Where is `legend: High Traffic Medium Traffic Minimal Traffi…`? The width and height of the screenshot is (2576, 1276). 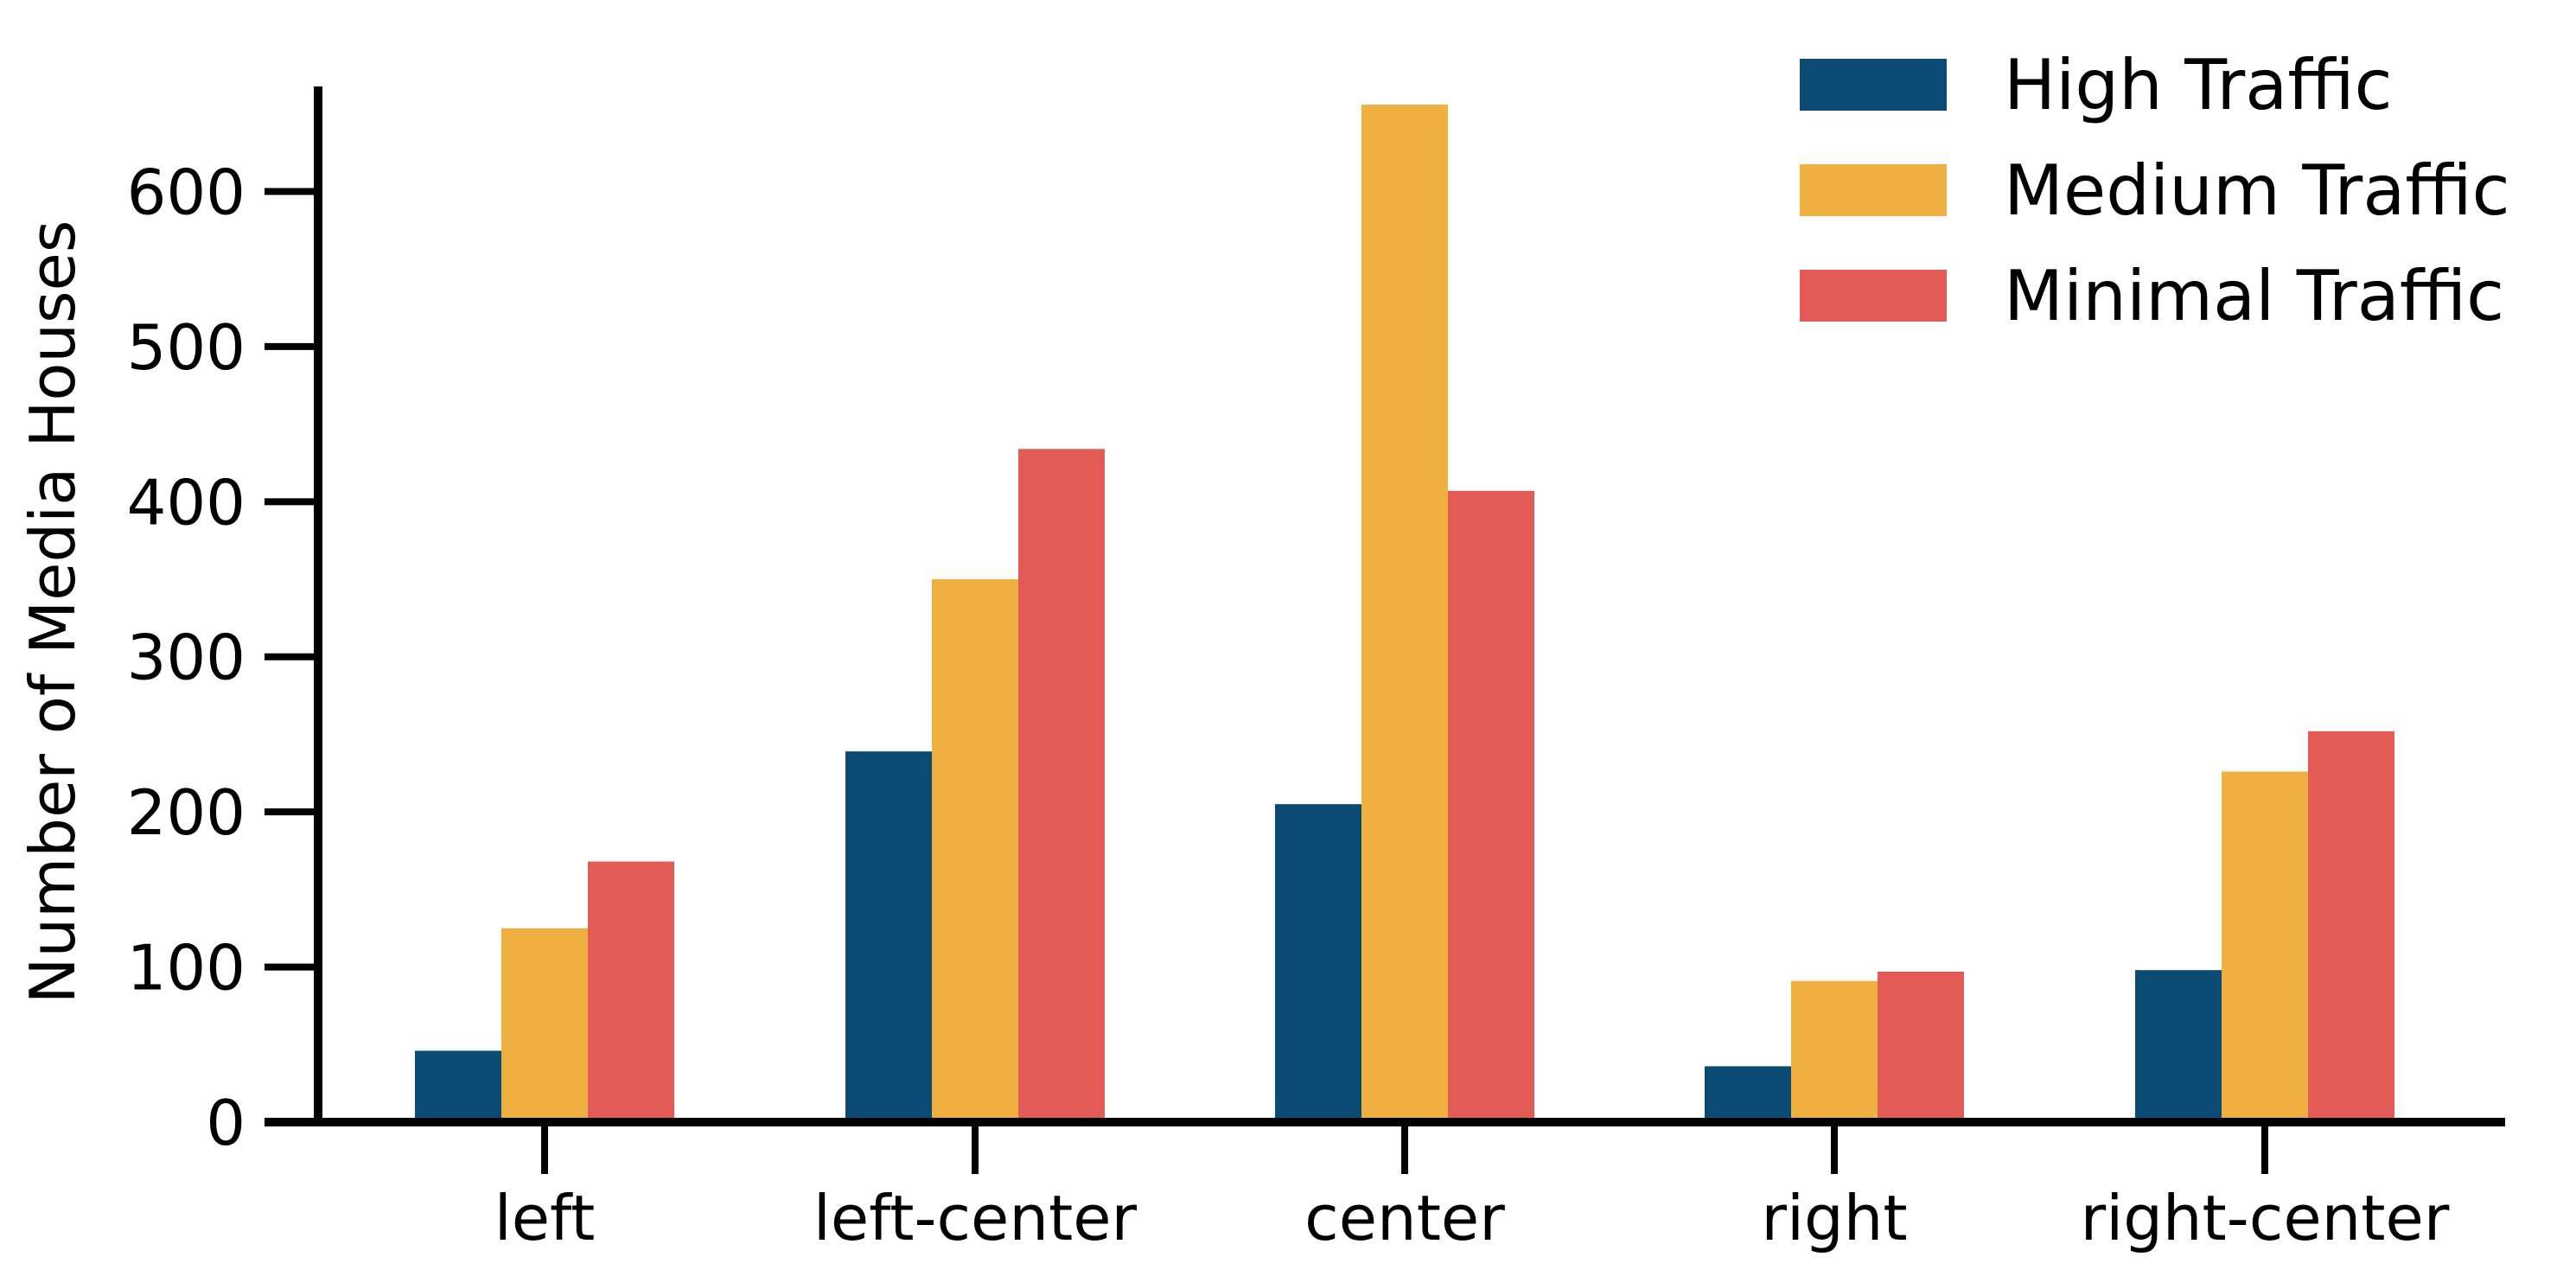 legend: High Traffic Medium Traffic Minimal Traffi… is located at coordinates (2155, 190).